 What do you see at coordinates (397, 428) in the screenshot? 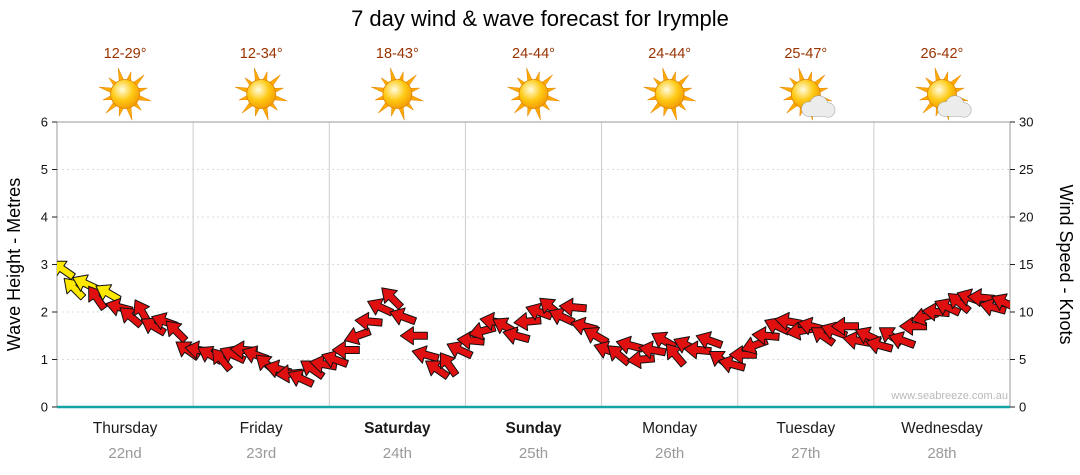
I see `day-name-label: Saturday` at bounding box center [397, 428].